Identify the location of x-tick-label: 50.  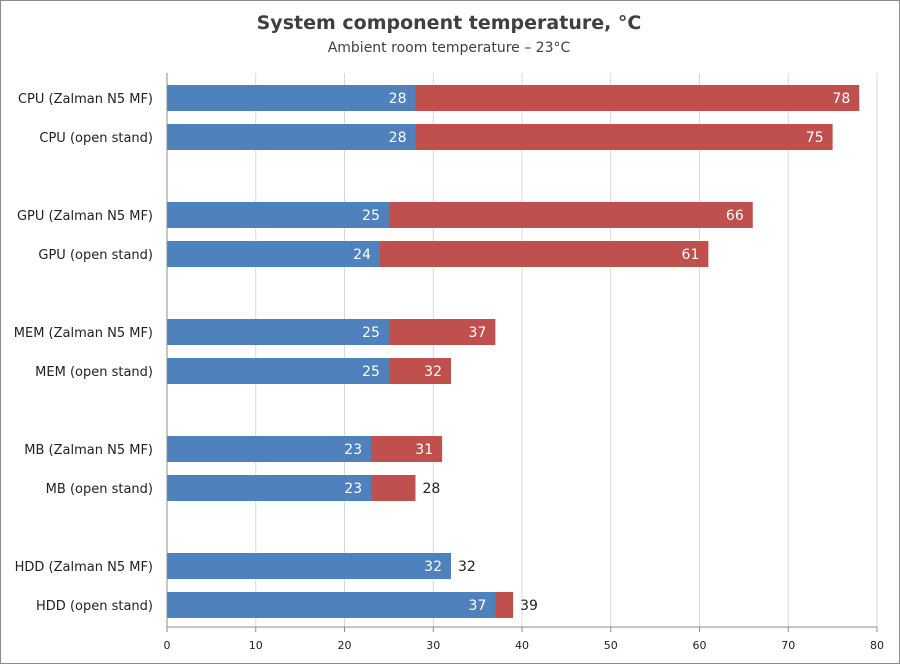
(611, 645).